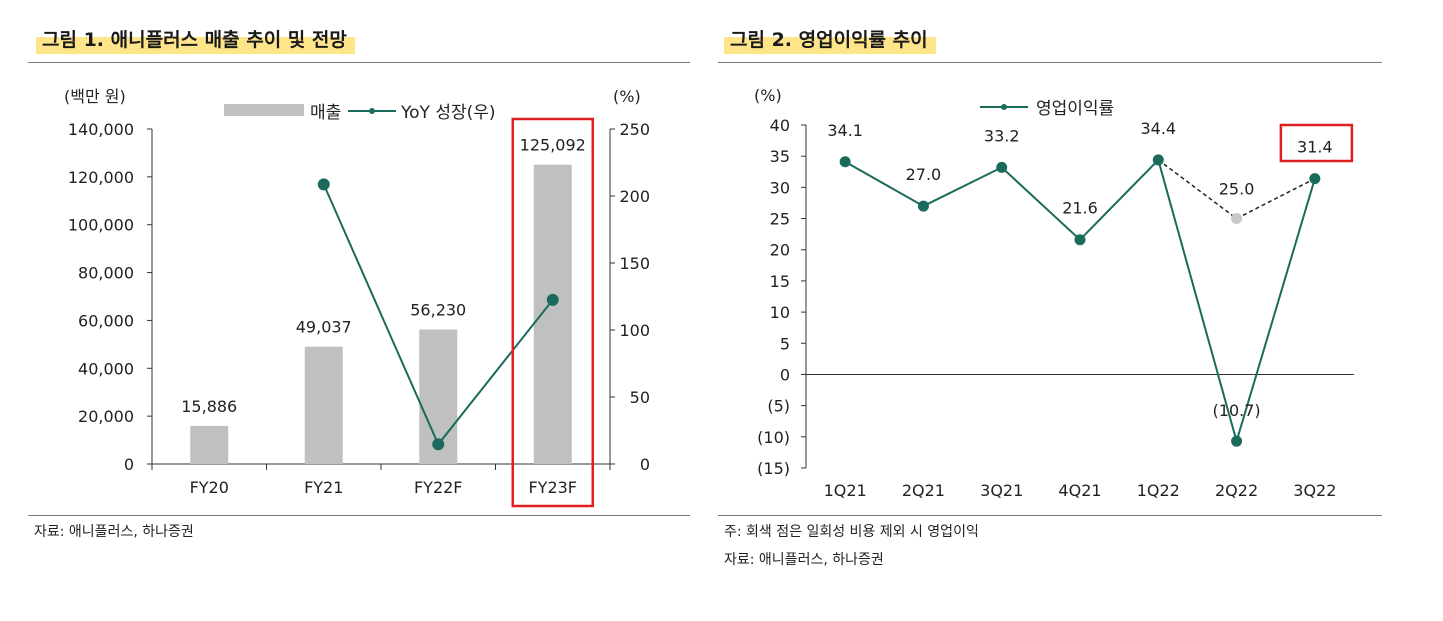 The height and width of the screenshot is (621, 1443). Describe the element at coordinates (1001, 490) in the screenshot. I see `x-tick-label: 3Q21` at that location.